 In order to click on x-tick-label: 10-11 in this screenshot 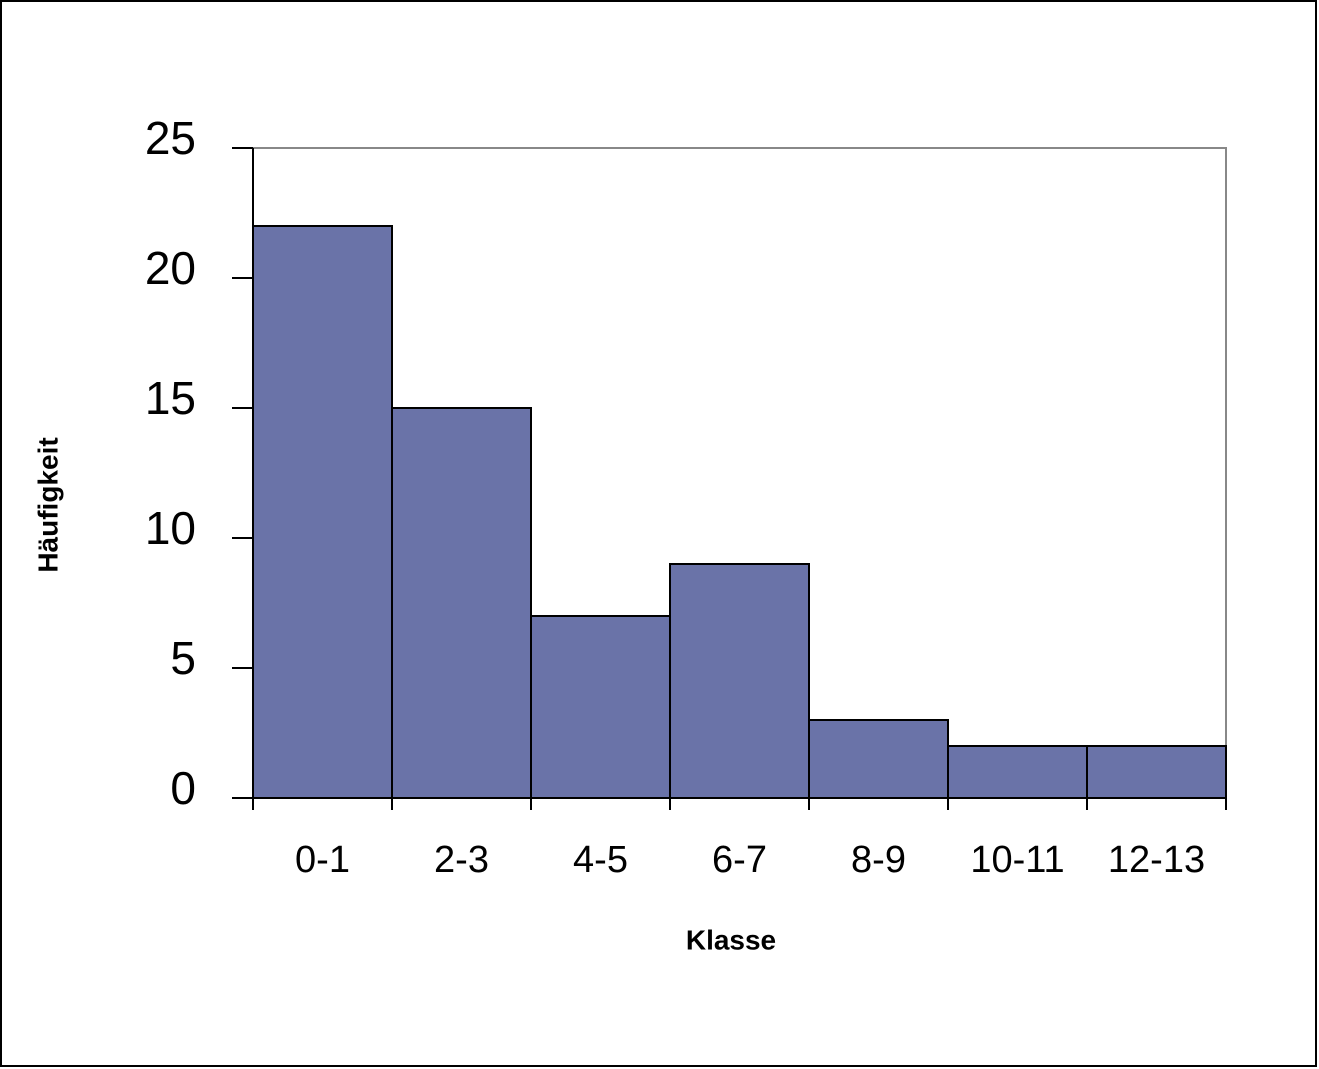, I will do `click(1017, 860)`.